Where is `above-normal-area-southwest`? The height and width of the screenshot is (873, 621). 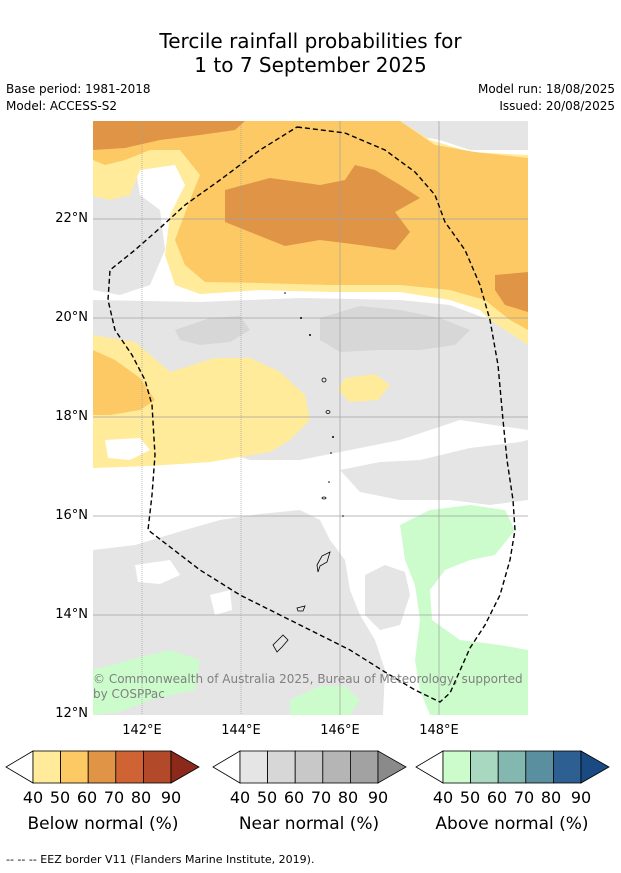
above-normal-area-southwest is located at coordinates (146, 682).